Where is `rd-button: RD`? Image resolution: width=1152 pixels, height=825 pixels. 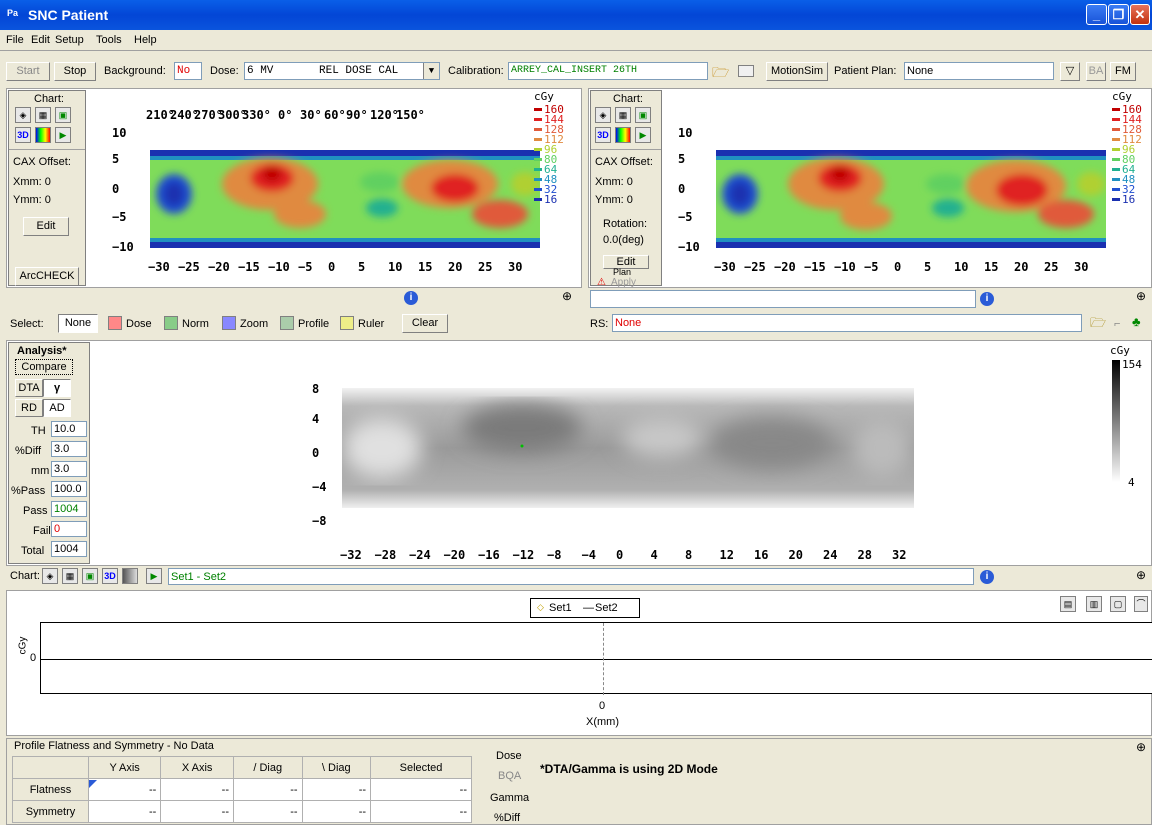 rd-button: RD is located at coordinates (29, 408).